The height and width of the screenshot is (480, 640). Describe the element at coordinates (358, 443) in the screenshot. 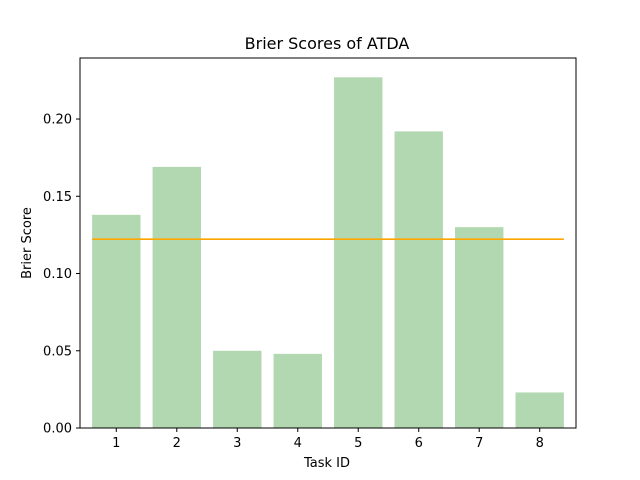

I see `x-tick-label: 5` at that location.